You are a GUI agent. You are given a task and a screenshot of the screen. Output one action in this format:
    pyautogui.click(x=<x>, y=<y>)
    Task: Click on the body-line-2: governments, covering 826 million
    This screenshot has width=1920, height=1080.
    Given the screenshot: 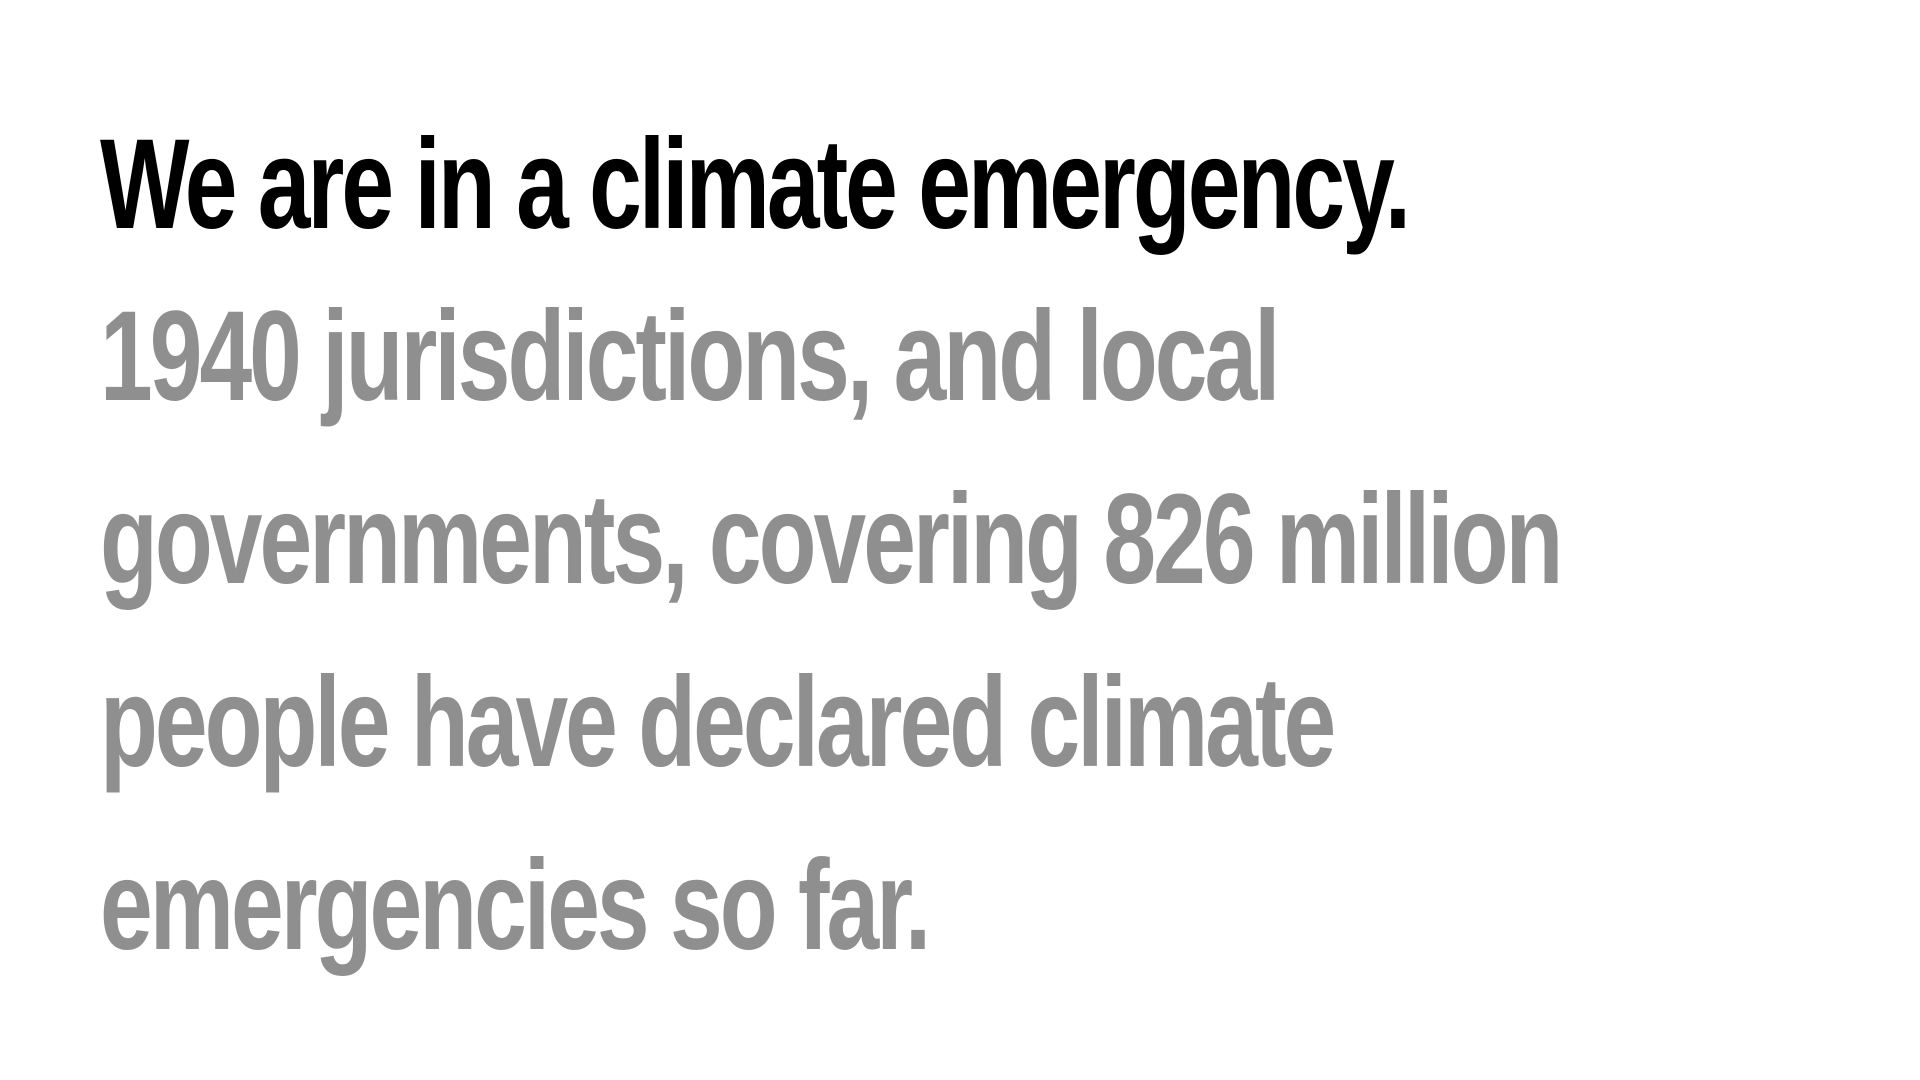 What is the action you would take?
    pyautogui.click(x=831, y=539)
    